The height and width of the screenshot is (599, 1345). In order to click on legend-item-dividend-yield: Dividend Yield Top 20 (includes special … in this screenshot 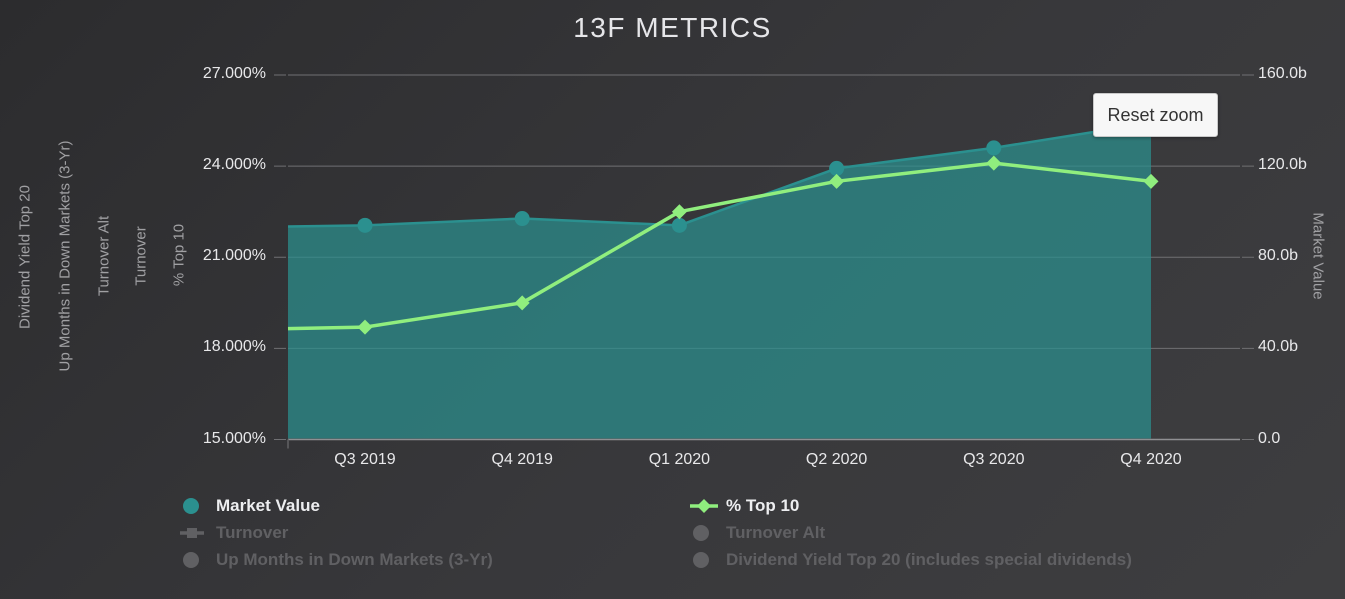, I will do `click(911, 559)`.